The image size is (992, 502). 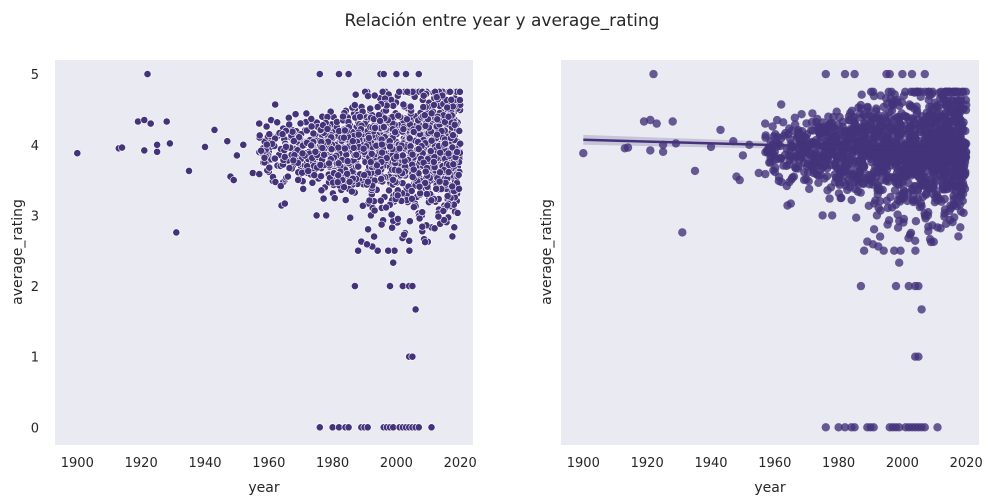 I want to click on figure-title: Relación entre year y average_rating, so click(x=502, y=21).